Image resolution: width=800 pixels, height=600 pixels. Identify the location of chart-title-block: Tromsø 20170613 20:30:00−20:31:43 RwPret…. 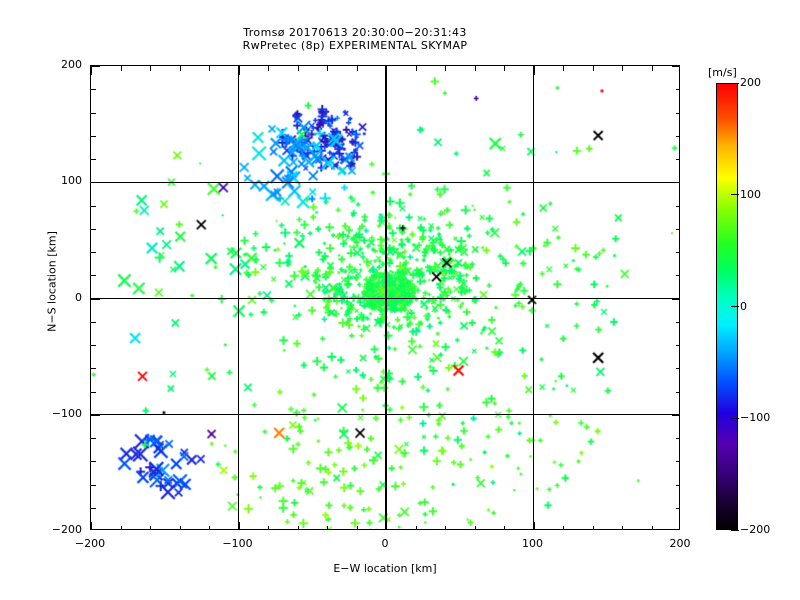
(355, 39).